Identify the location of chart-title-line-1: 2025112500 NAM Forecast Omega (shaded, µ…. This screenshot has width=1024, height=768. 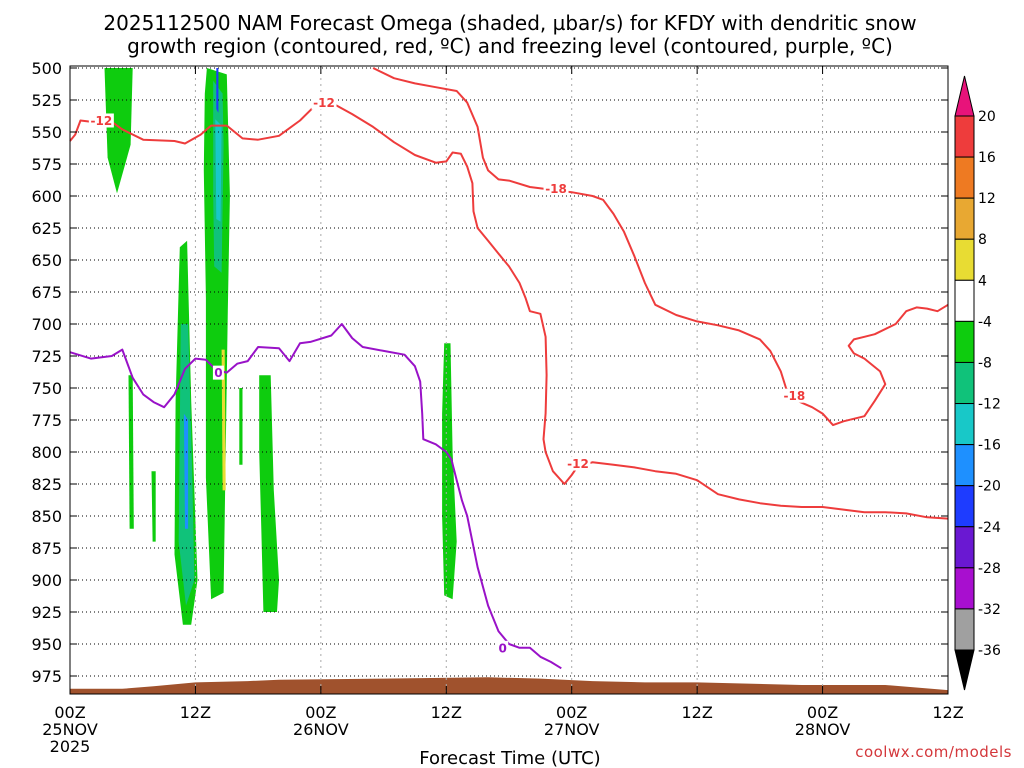
(509, 23).